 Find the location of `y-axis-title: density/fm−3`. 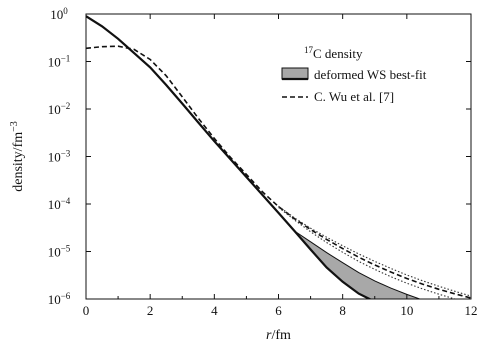

y-axis-title: density/fm−3 is located at coordinates (18, 156).